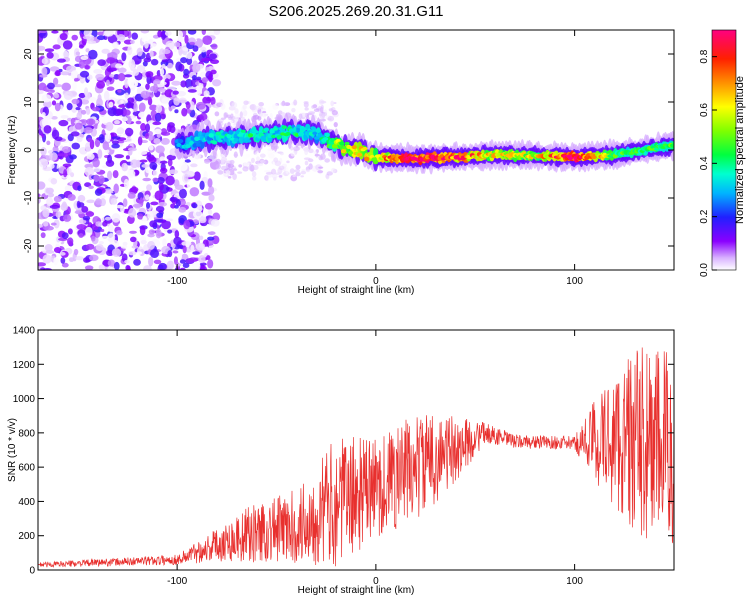 The height and width of the screenshot is (600, 750). I want to click on spectrogram-xtick-label: 0, so click(376, 281).